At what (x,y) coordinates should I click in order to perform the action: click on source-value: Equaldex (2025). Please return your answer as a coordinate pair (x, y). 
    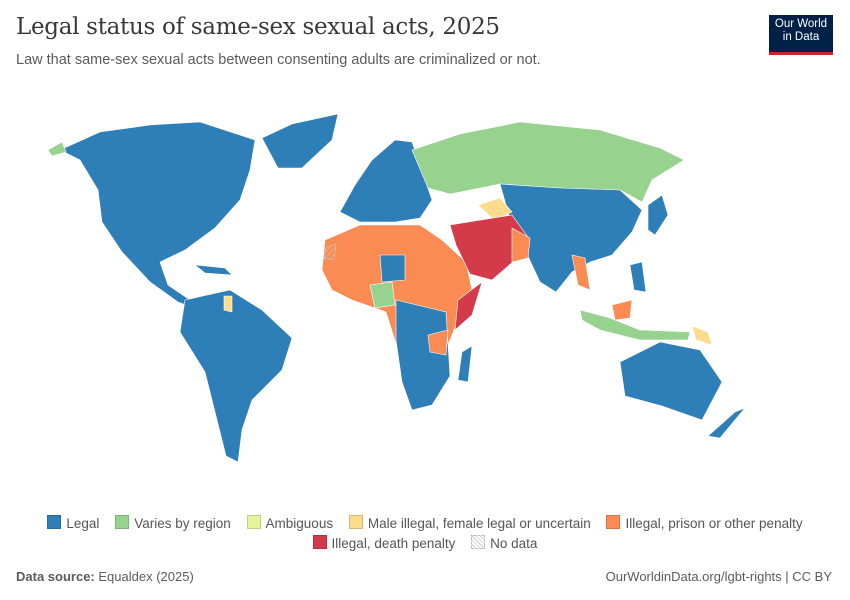
    Looking at the image, I should click on (146, 576).